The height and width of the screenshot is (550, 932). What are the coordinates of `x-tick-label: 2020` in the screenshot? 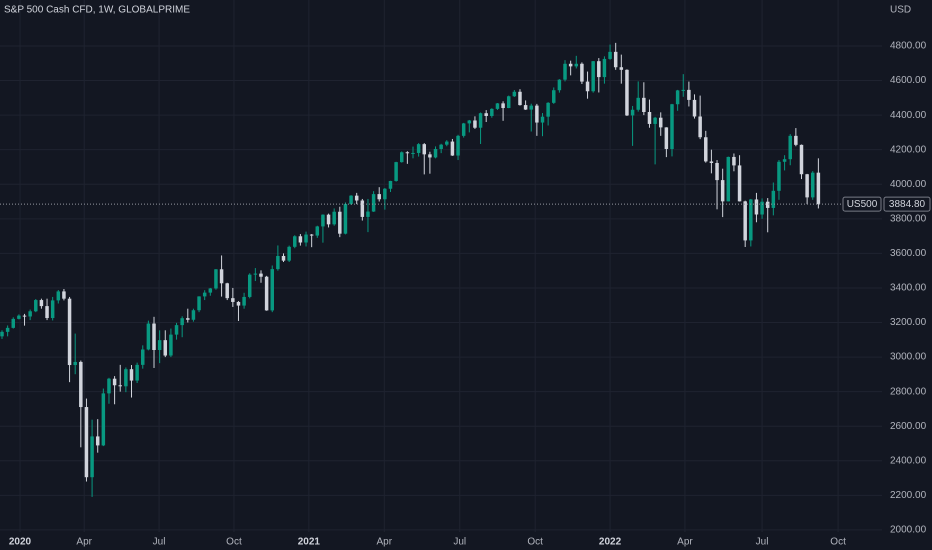 It's located at (20, 542).